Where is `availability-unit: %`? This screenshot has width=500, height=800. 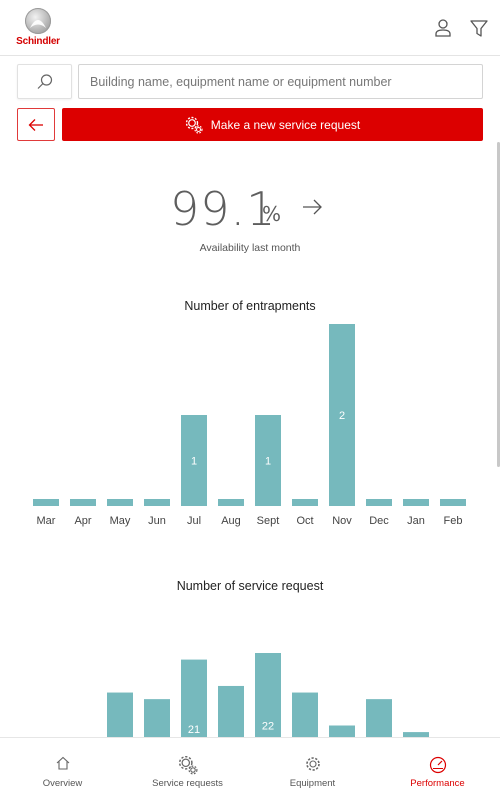
availability-unit: % is located at coordinates (272, 214).